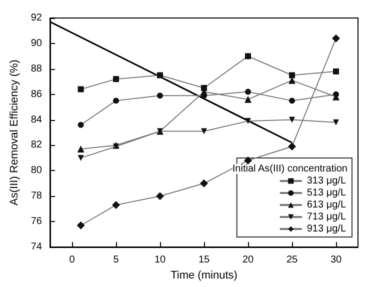 The width and height of the screenshot is (386, 287). I want to click on legend-label: 613 μg/L, so click(326, 205).